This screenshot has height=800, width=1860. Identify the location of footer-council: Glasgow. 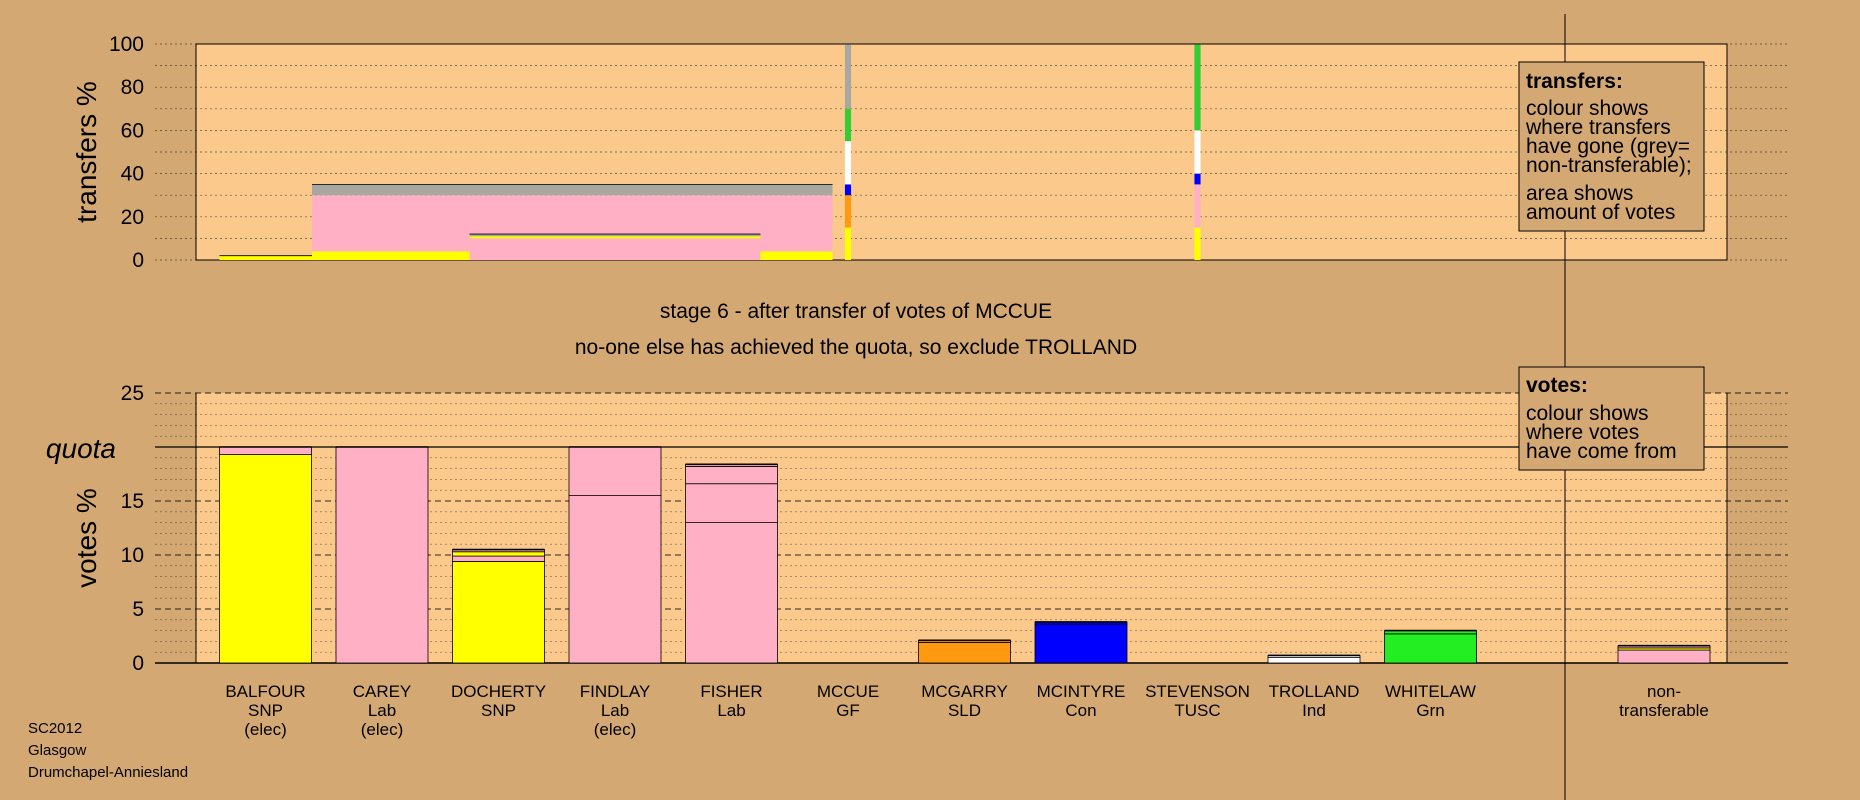
(57, 750).